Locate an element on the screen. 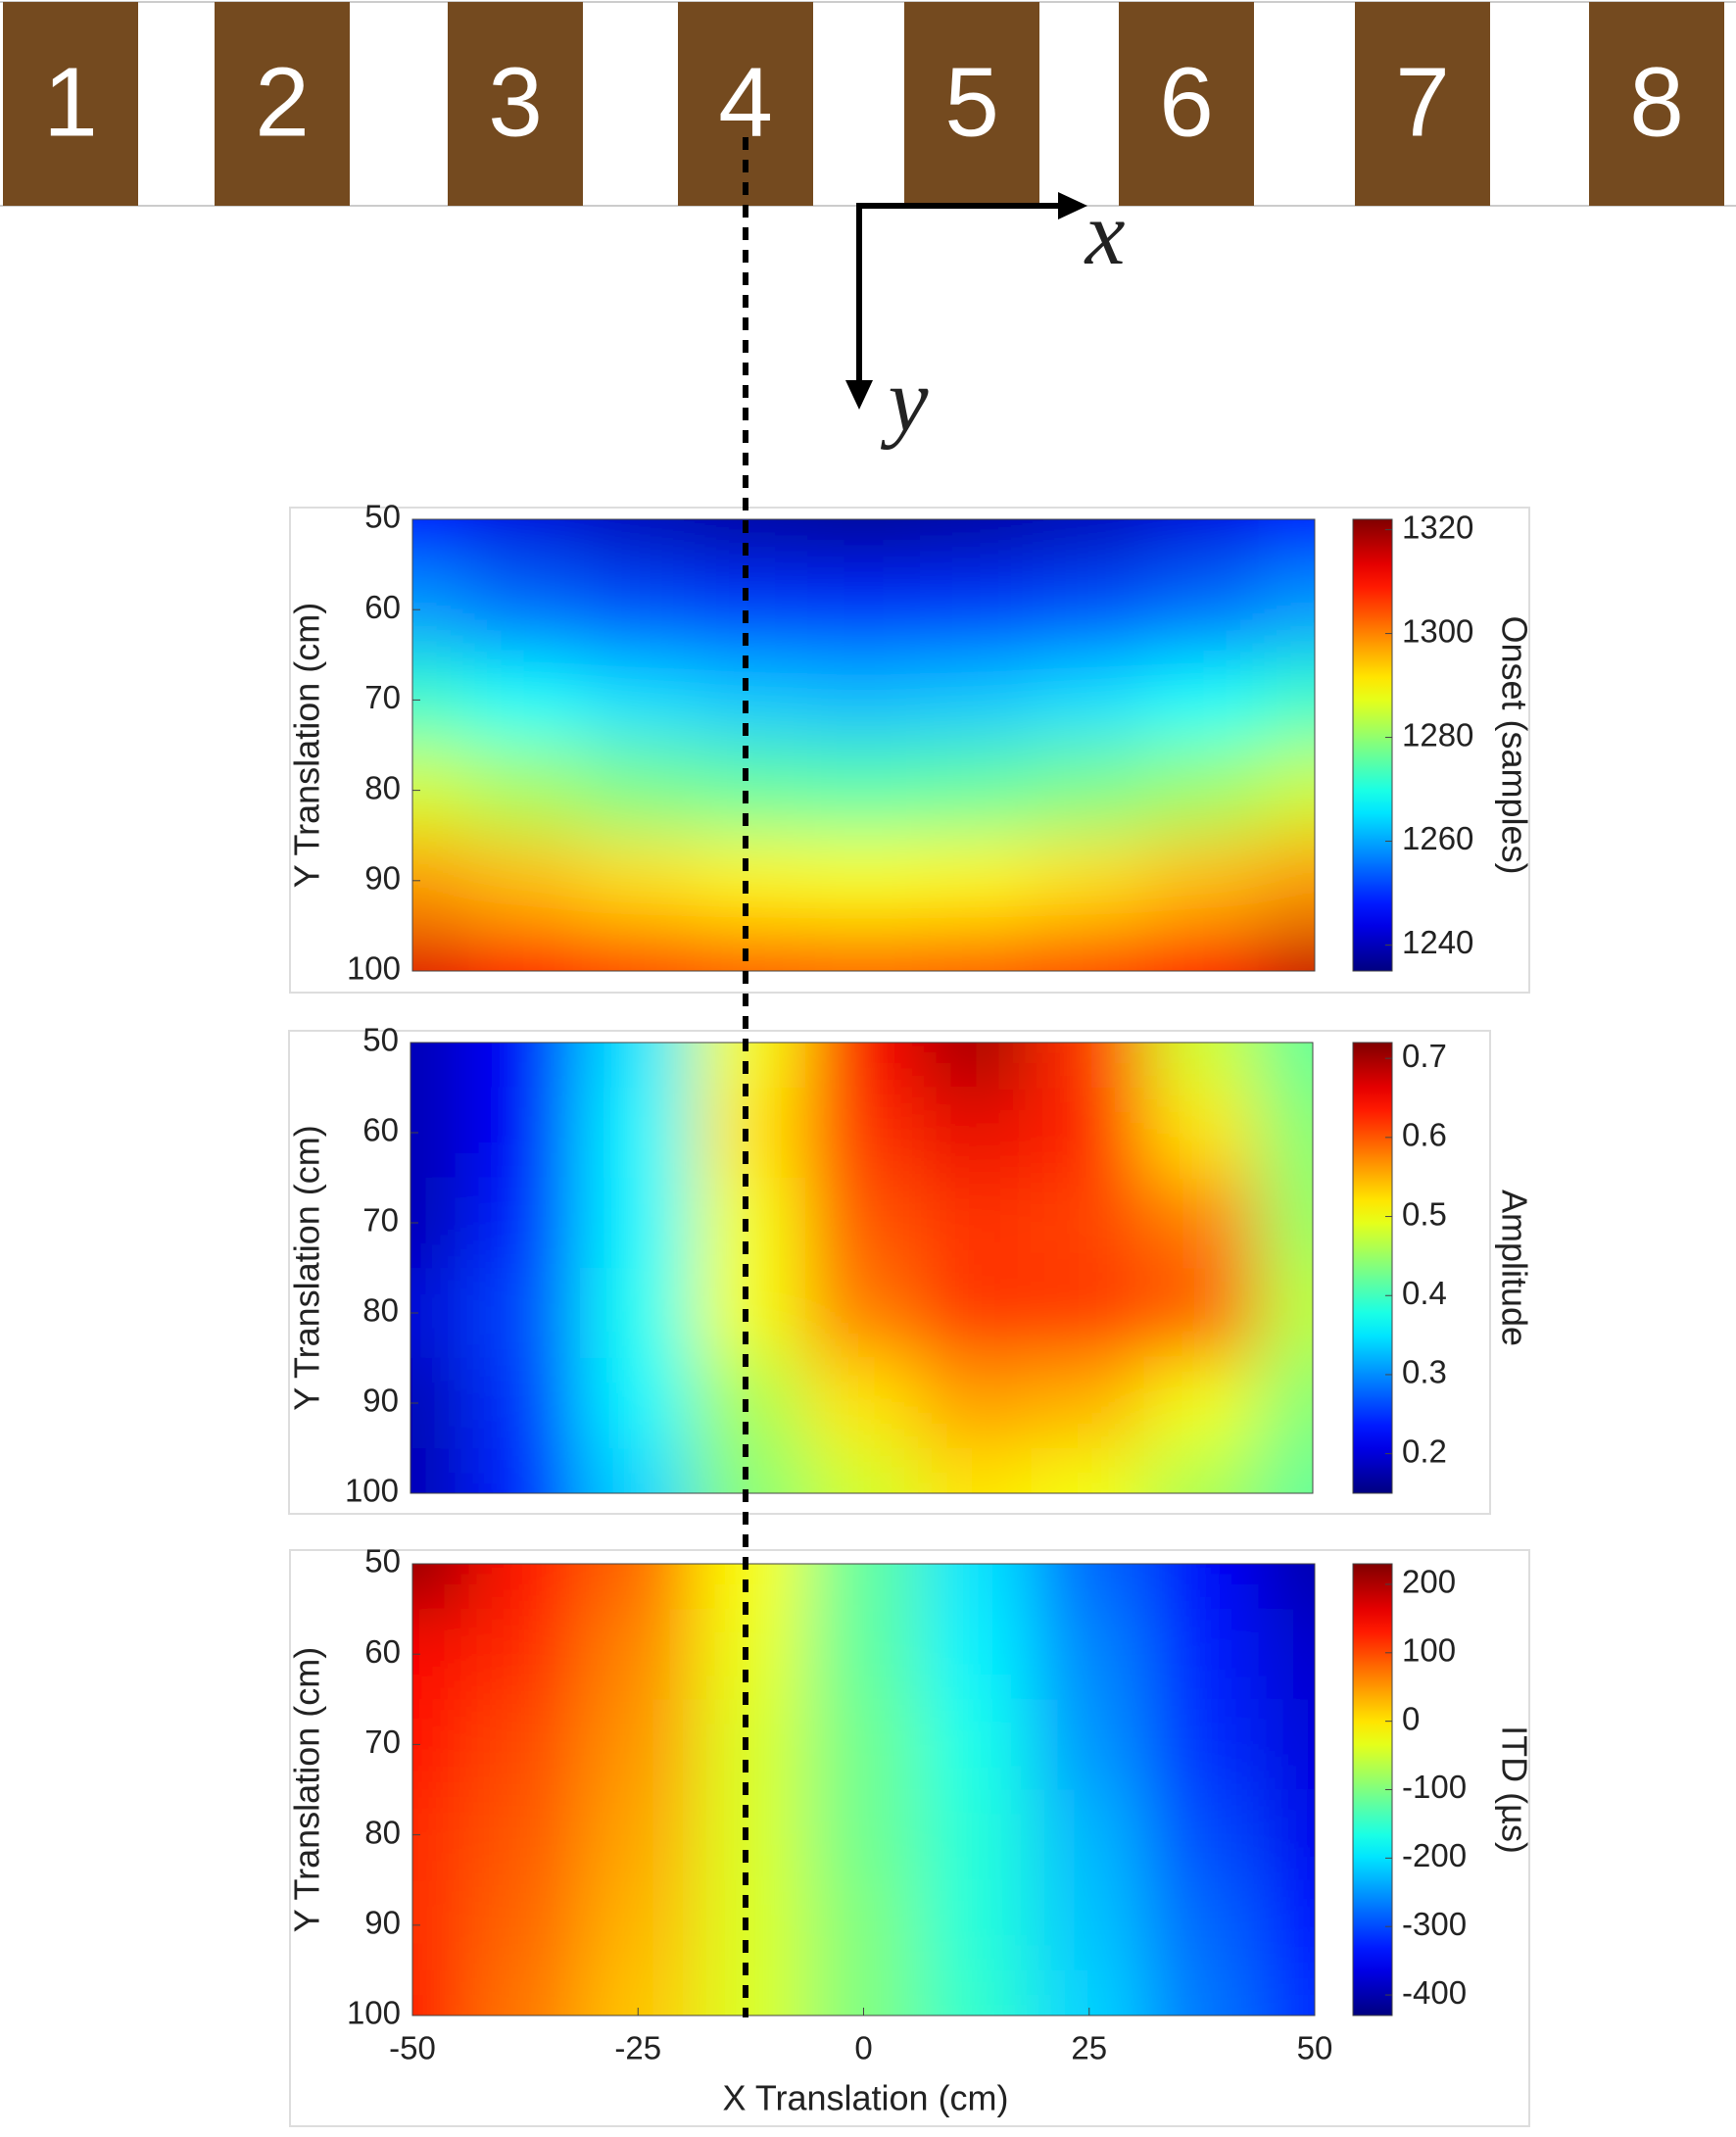 The image size is (1736, 2137). x-arrowhead is located at coordinates (1073, 205).